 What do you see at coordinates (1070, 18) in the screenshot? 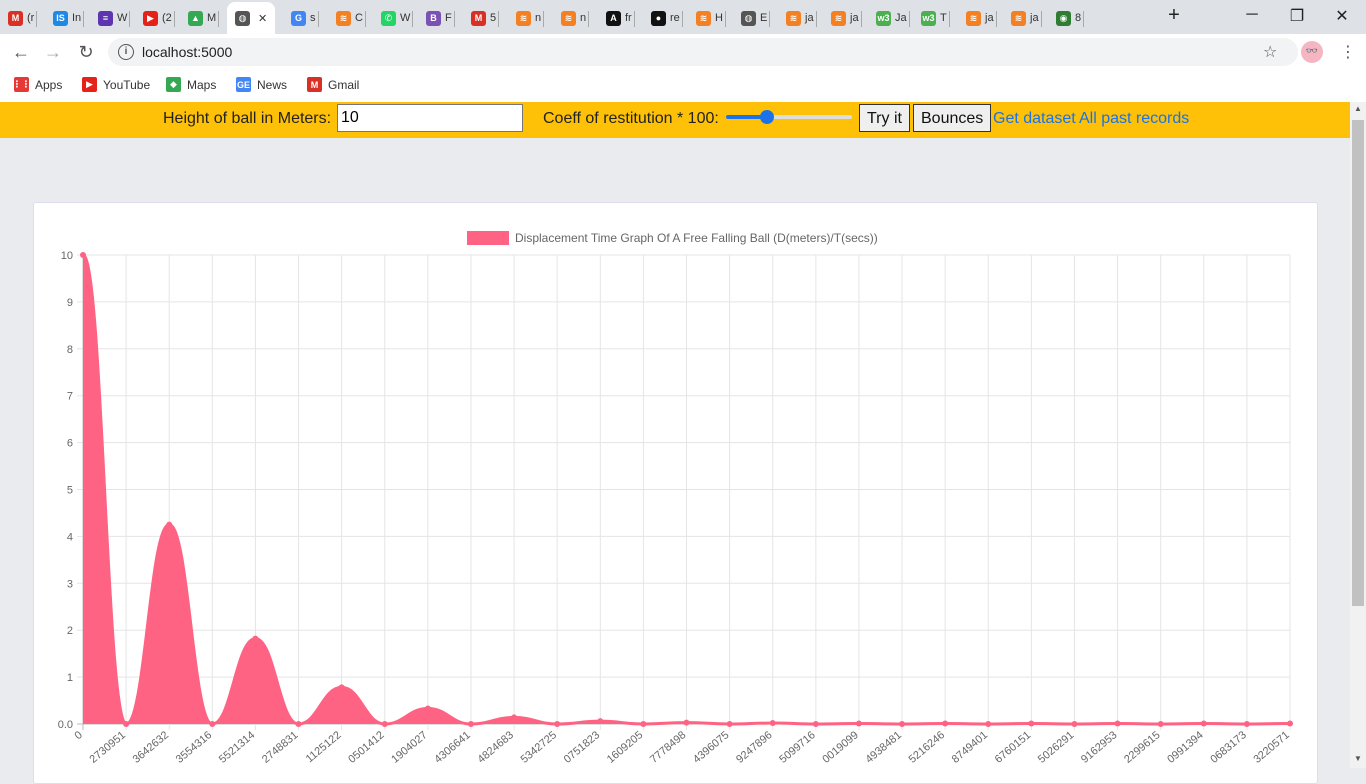
I see `browser-tab: ◉ 8` at bounding box center [1070, 18].